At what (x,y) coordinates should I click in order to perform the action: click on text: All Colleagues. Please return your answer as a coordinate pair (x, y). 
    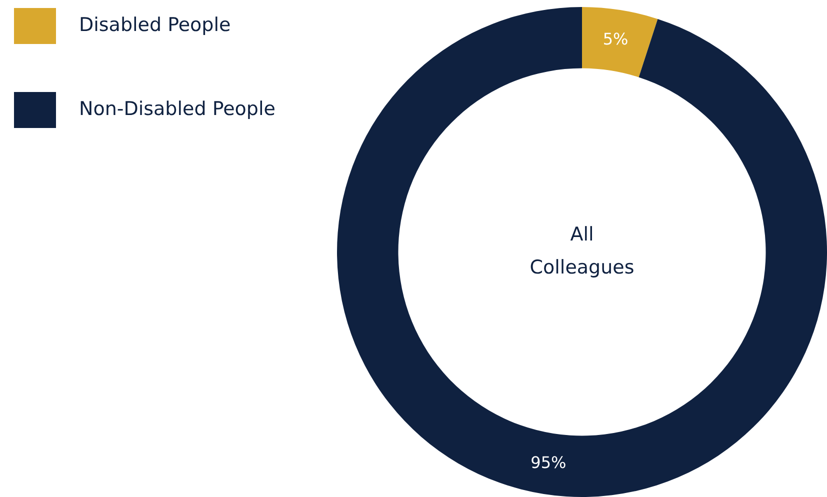
    Looking at the image, I should click on (582, 250).